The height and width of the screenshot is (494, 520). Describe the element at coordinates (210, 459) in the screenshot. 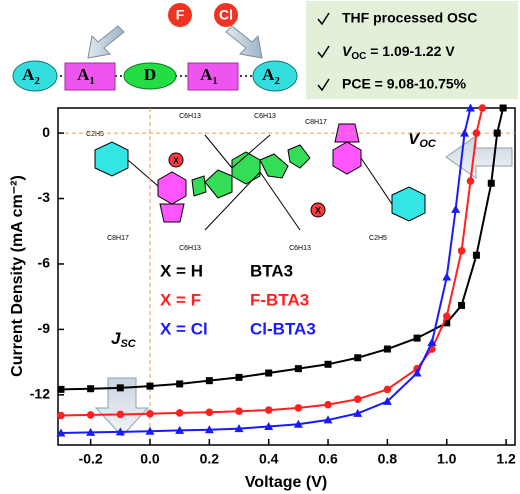

I see `x-tick-label: 0.2` at that location.